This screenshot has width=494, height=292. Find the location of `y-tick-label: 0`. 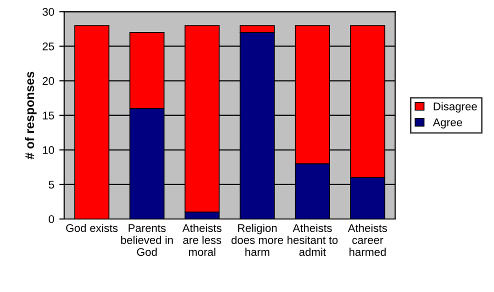

y-tick-label: 0 is located at coordinates (51, 219).